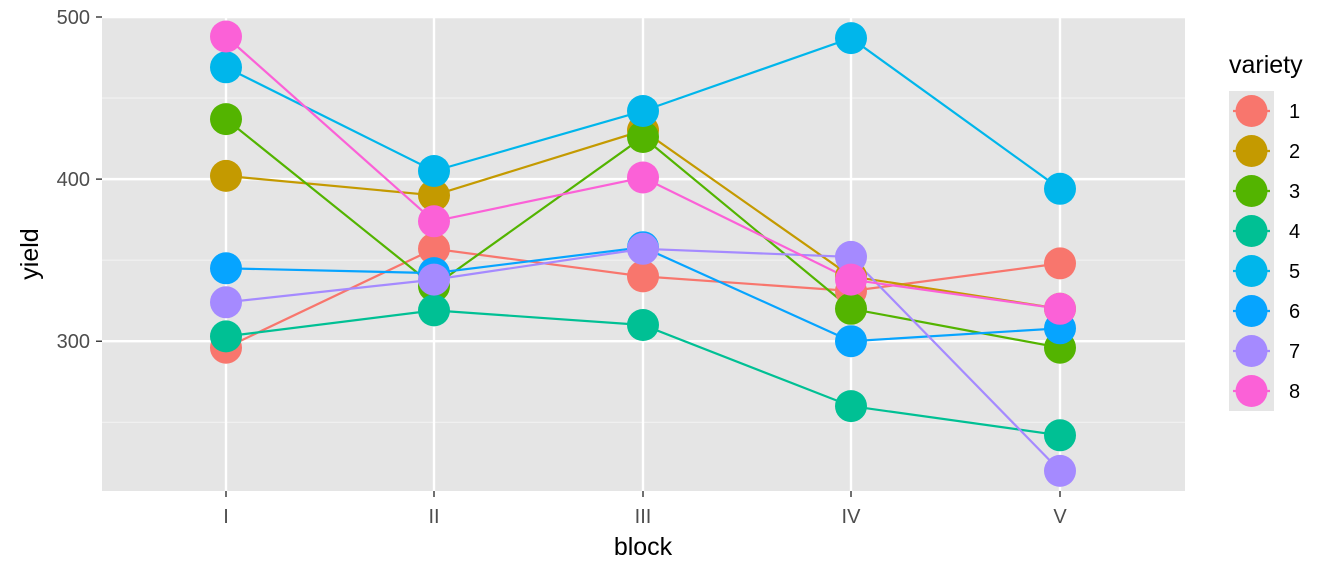  I want to click on x-tick-label: V, so click(1060, 517).